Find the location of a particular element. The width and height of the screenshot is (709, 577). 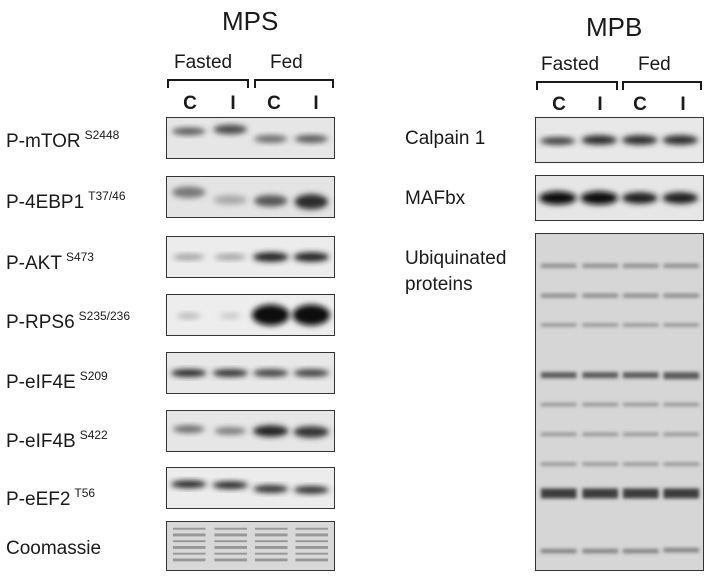

blot-panel-coomassie is located at coordinates (250, 546).